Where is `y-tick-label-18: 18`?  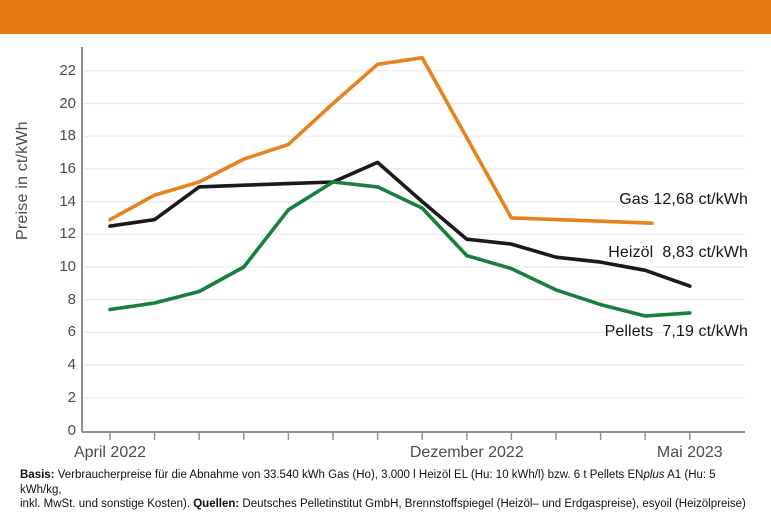 y-tick-label-18: 18 is located at coordinates (67, 136).